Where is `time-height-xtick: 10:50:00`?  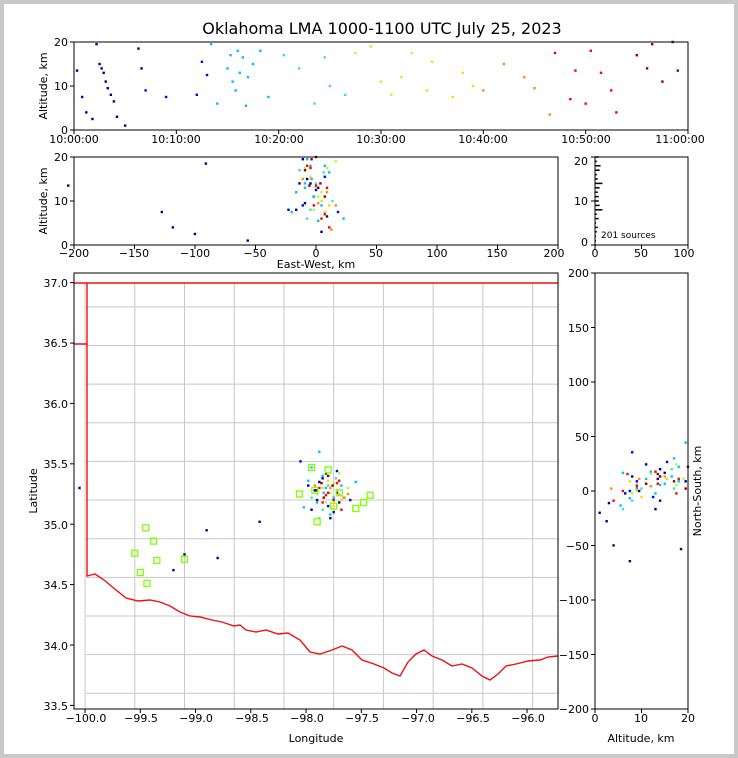 time-height-xtick: 10:50:00 is located at coordinates (585, 139).